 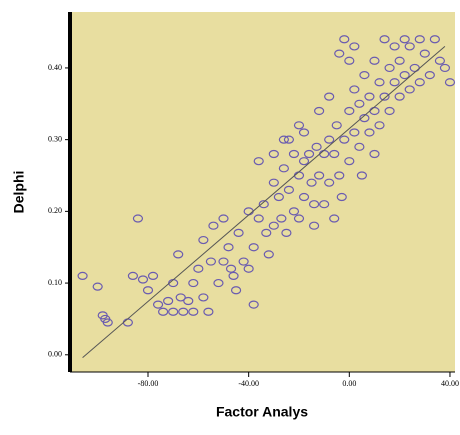 What do you see at coordinates (450, 383) in the screenshot?
I see `x-tick-label: 40.00` at bounding box center [450, 383].